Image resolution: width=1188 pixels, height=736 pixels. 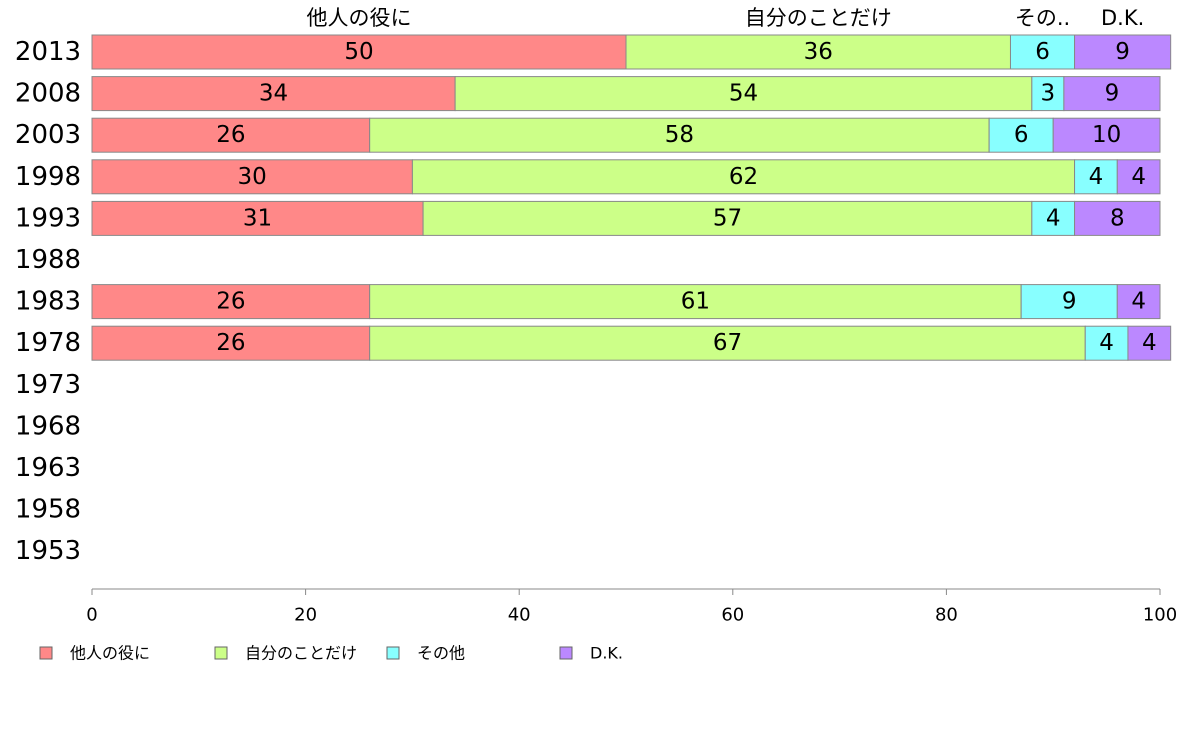 What do you see at coordinates (48, 218) in the screenshot?
I see `year-label-1993: 1993` at bounding box center [48, 218].